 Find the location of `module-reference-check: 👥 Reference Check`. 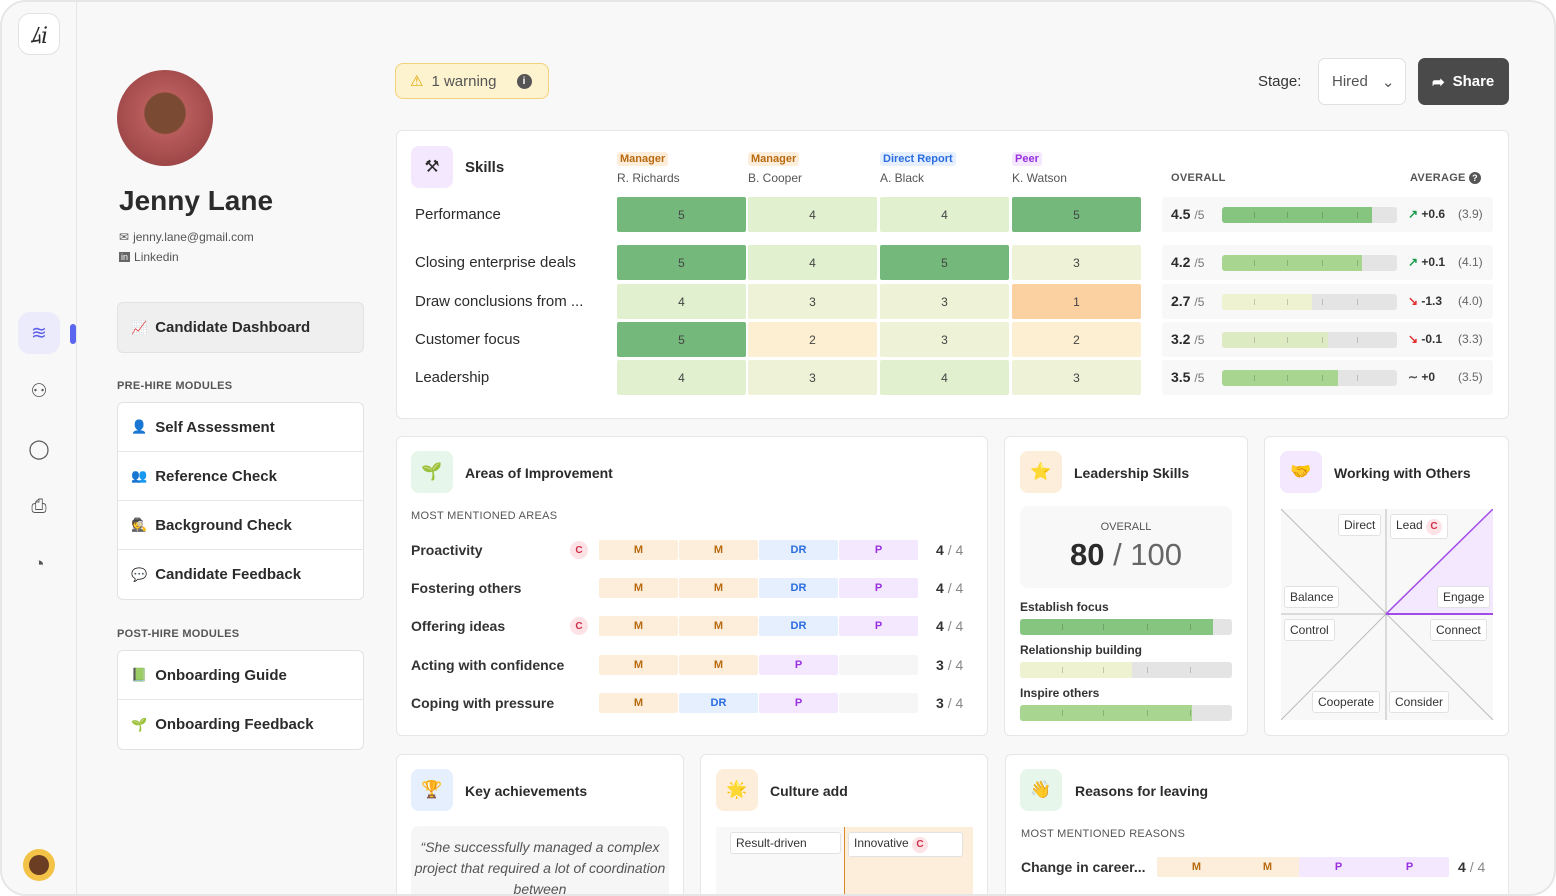

module-reference-check: 👥 Reference Check is located at coordinates (240, 476).